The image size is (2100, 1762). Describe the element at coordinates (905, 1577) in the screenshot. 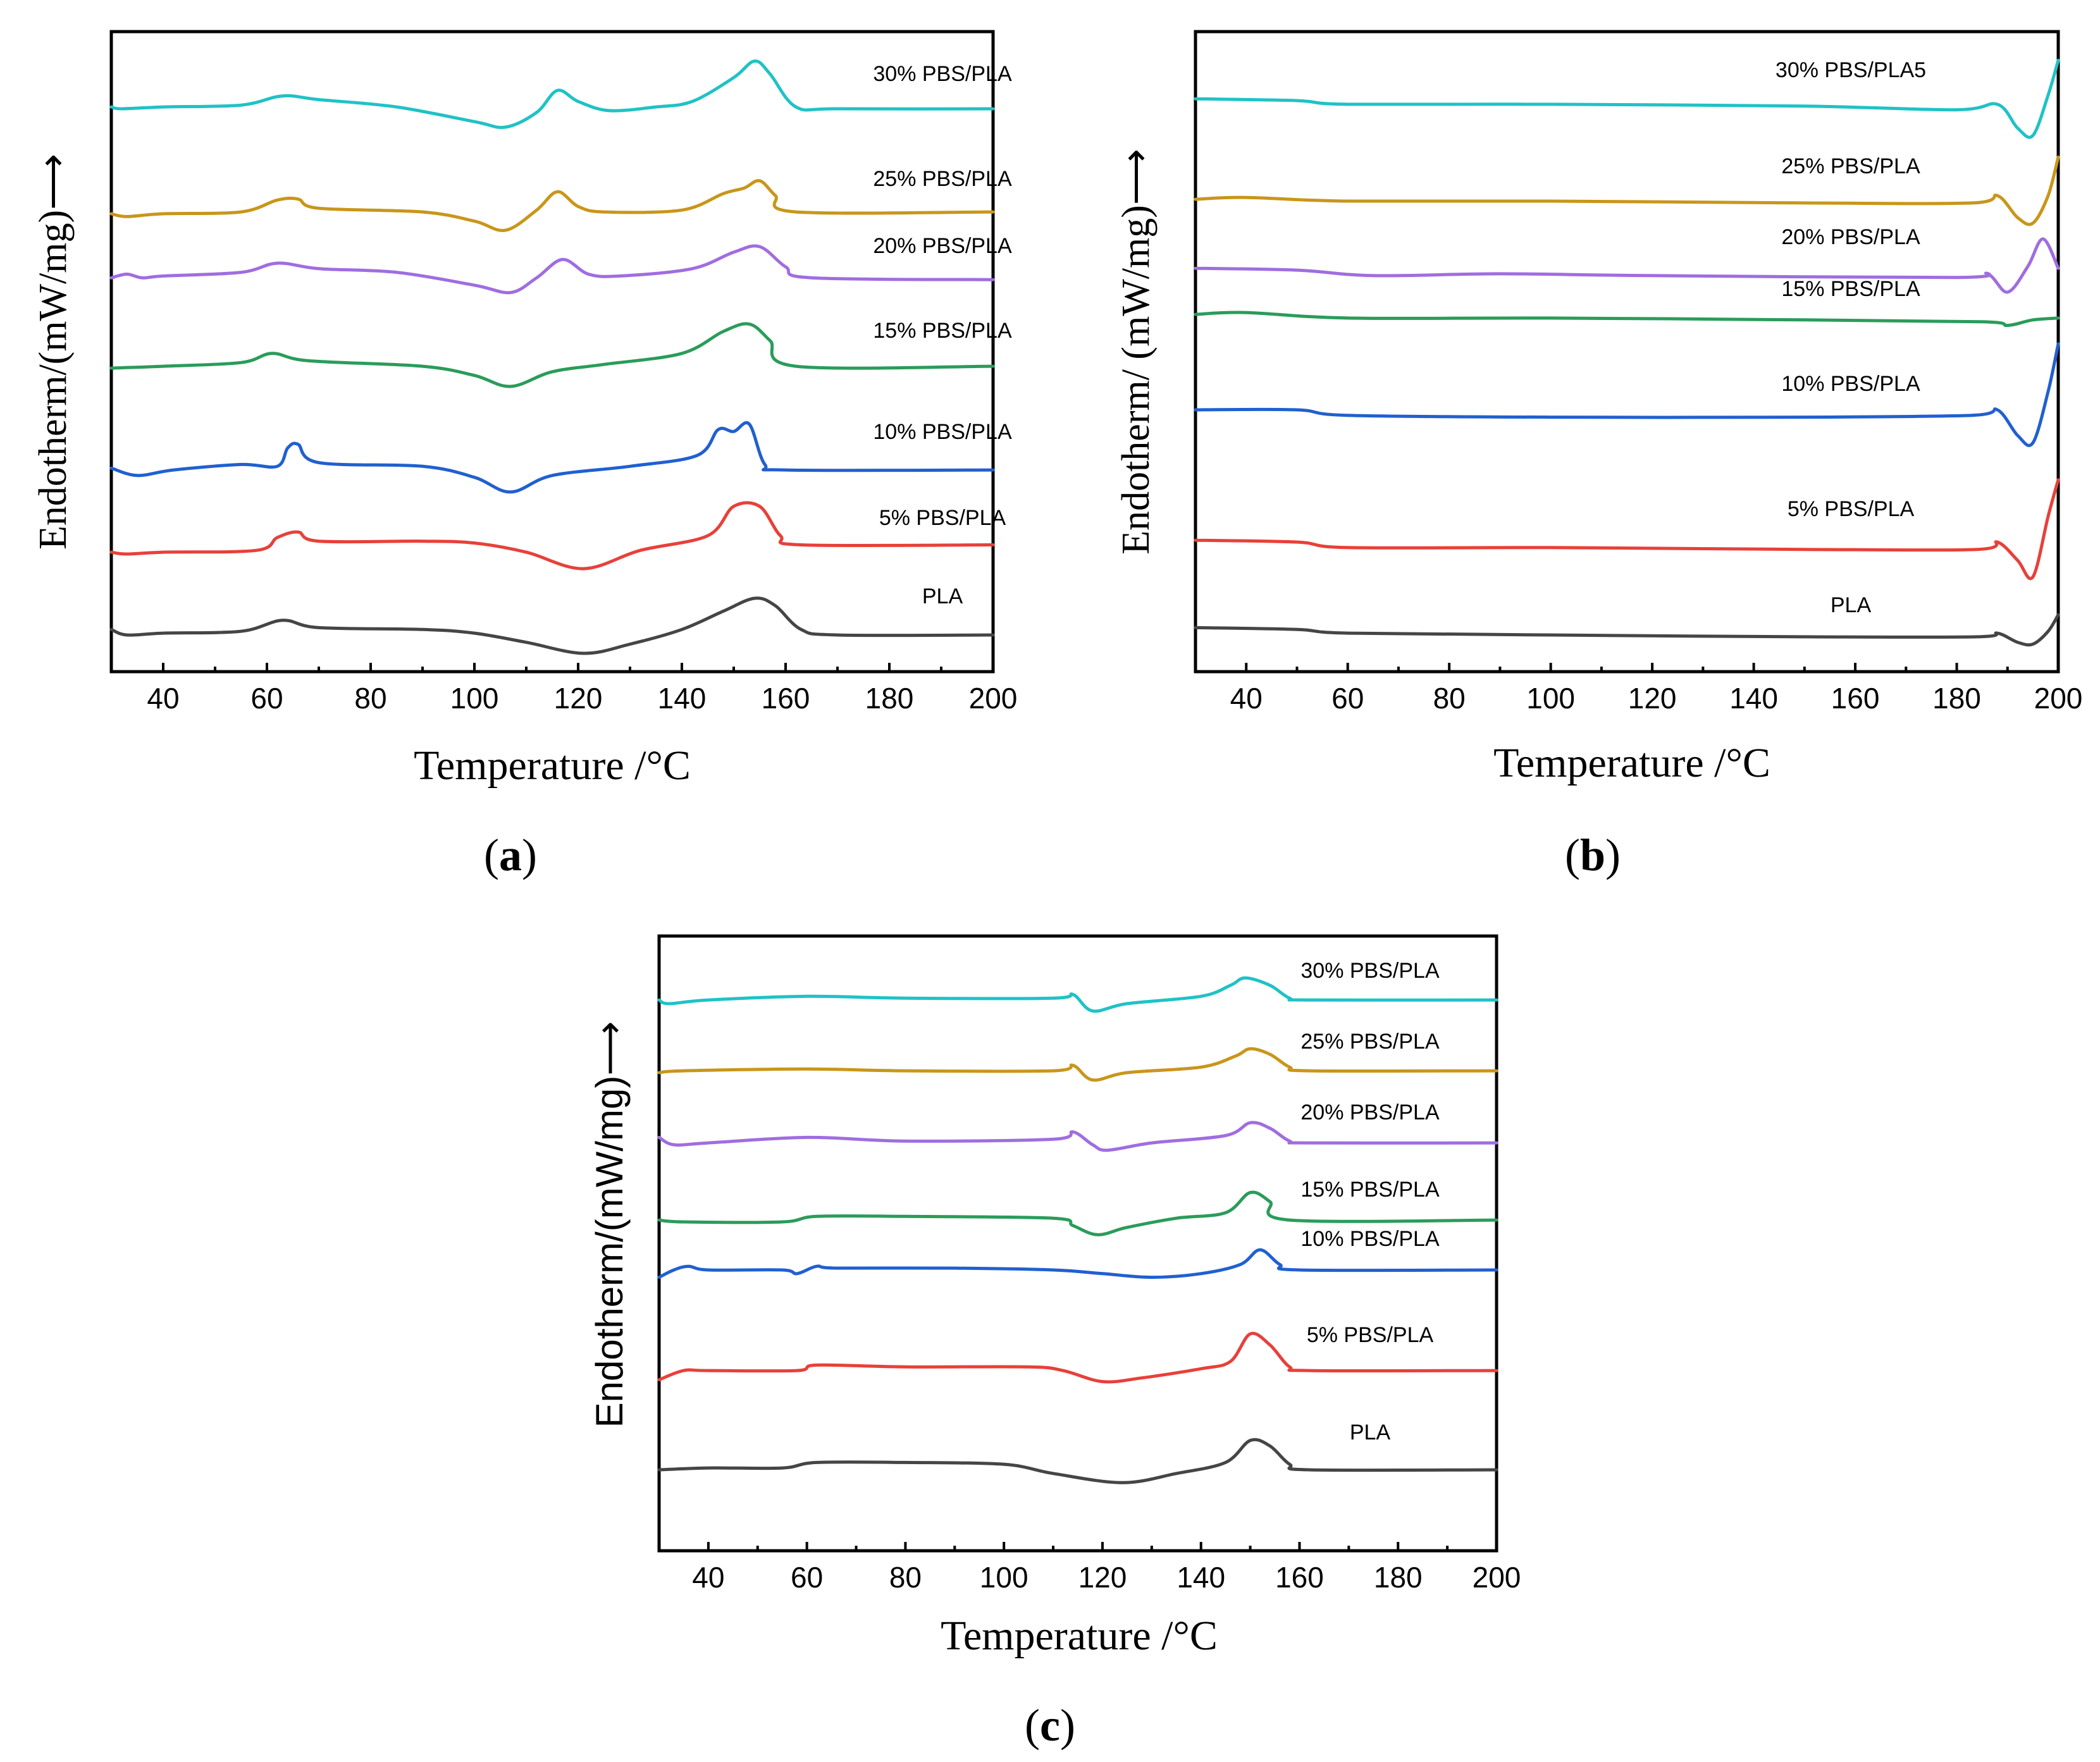

I see `x-tick-label-c-80: 80` at that location.